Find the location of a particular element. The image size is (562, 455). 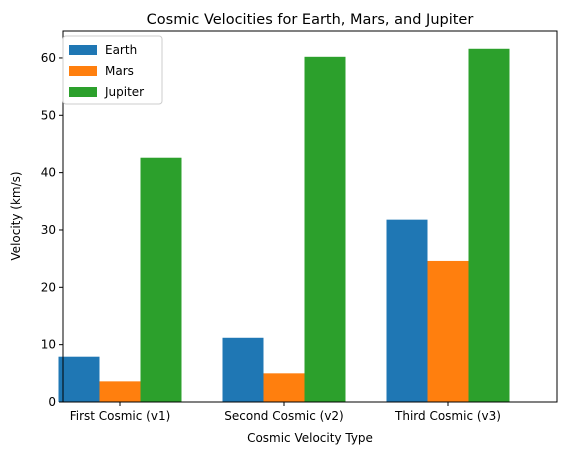

legend-swatch-mars is located at coordinates (83, 71).